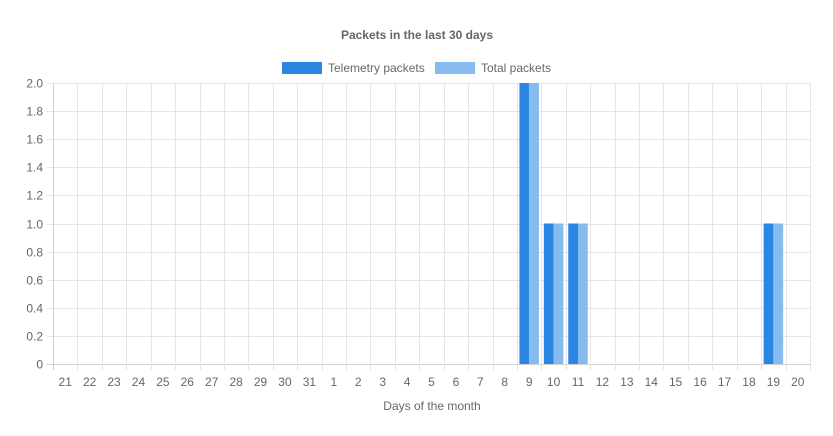  What do you see at coordinates (139, 382) in the screenshot?
I see `x-tick-label: 24` at bounding box center [139, 382].